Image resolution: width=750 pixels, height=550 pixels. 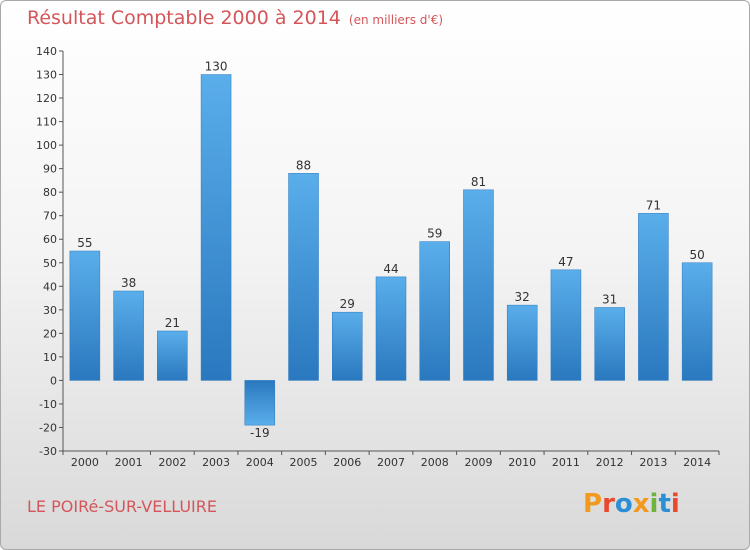 What do you see at coordinates (50, 286) in the screenshot?
I see `y-tick-label: 40` at bounding box center [50, 286].